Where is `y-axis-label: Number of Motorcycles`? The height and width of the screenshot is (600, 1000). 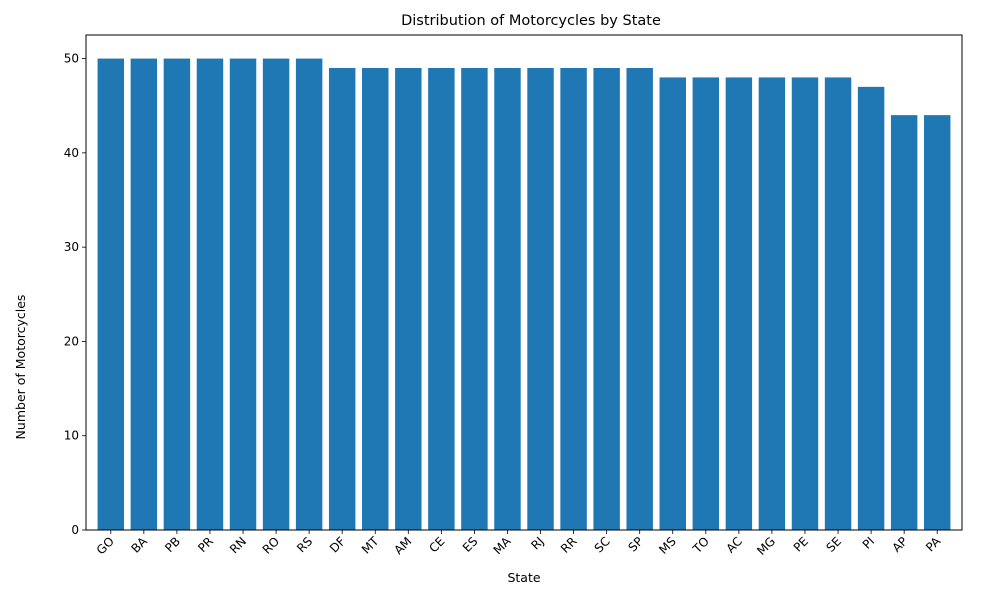 y-axis-label: Number of Motorcycles is located at coordinates (20, 367).